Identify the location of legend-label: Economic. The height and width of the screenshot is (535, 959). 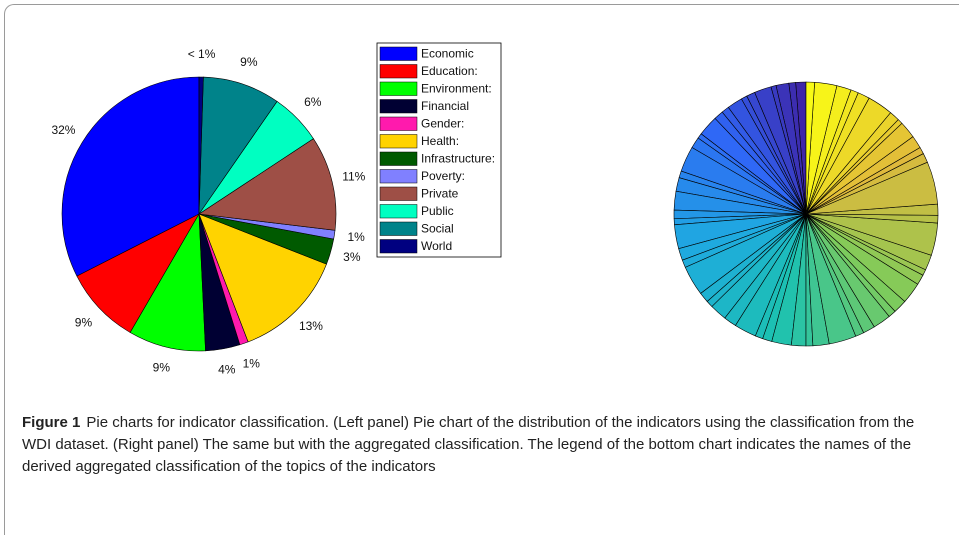
(447, 53).